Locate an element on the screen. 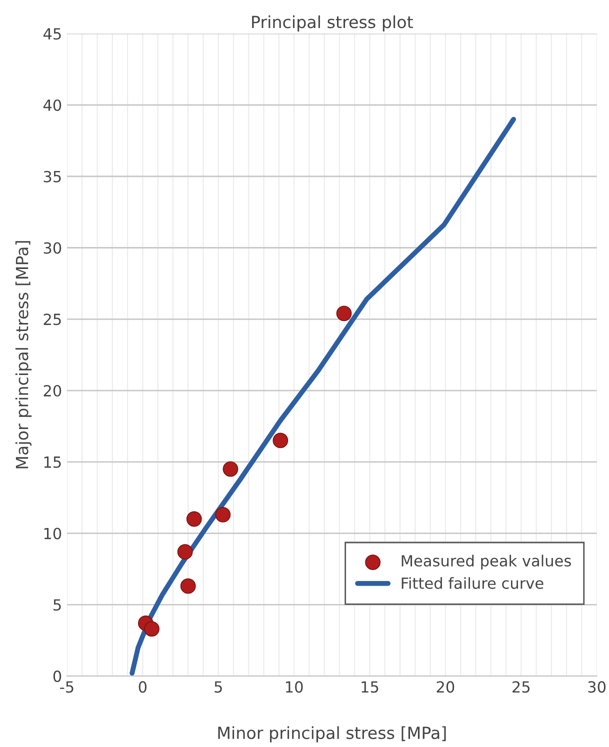 This screenshot has height=747, width=609. y-tick-label: 35 is located at coordinates (52, 176).